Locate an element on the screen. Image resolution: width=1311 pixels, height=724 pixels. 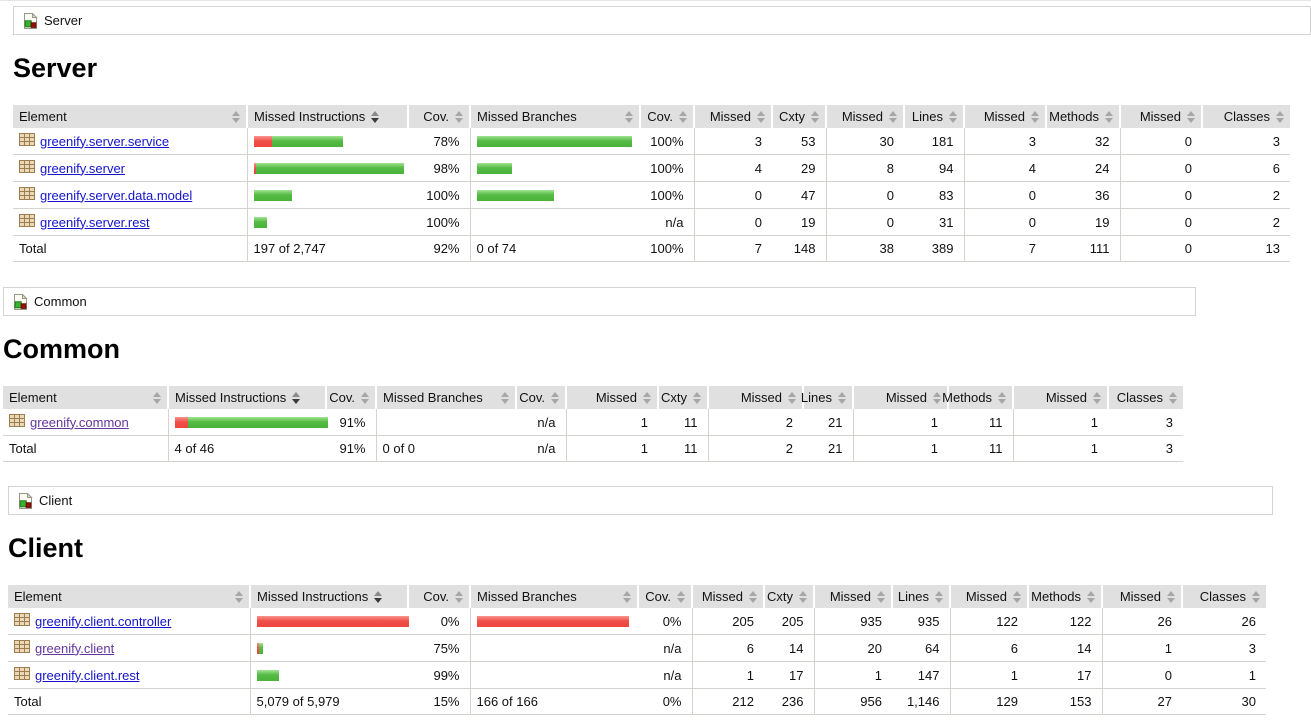
counter-cell: 29 is located at coordinates (799, 168).